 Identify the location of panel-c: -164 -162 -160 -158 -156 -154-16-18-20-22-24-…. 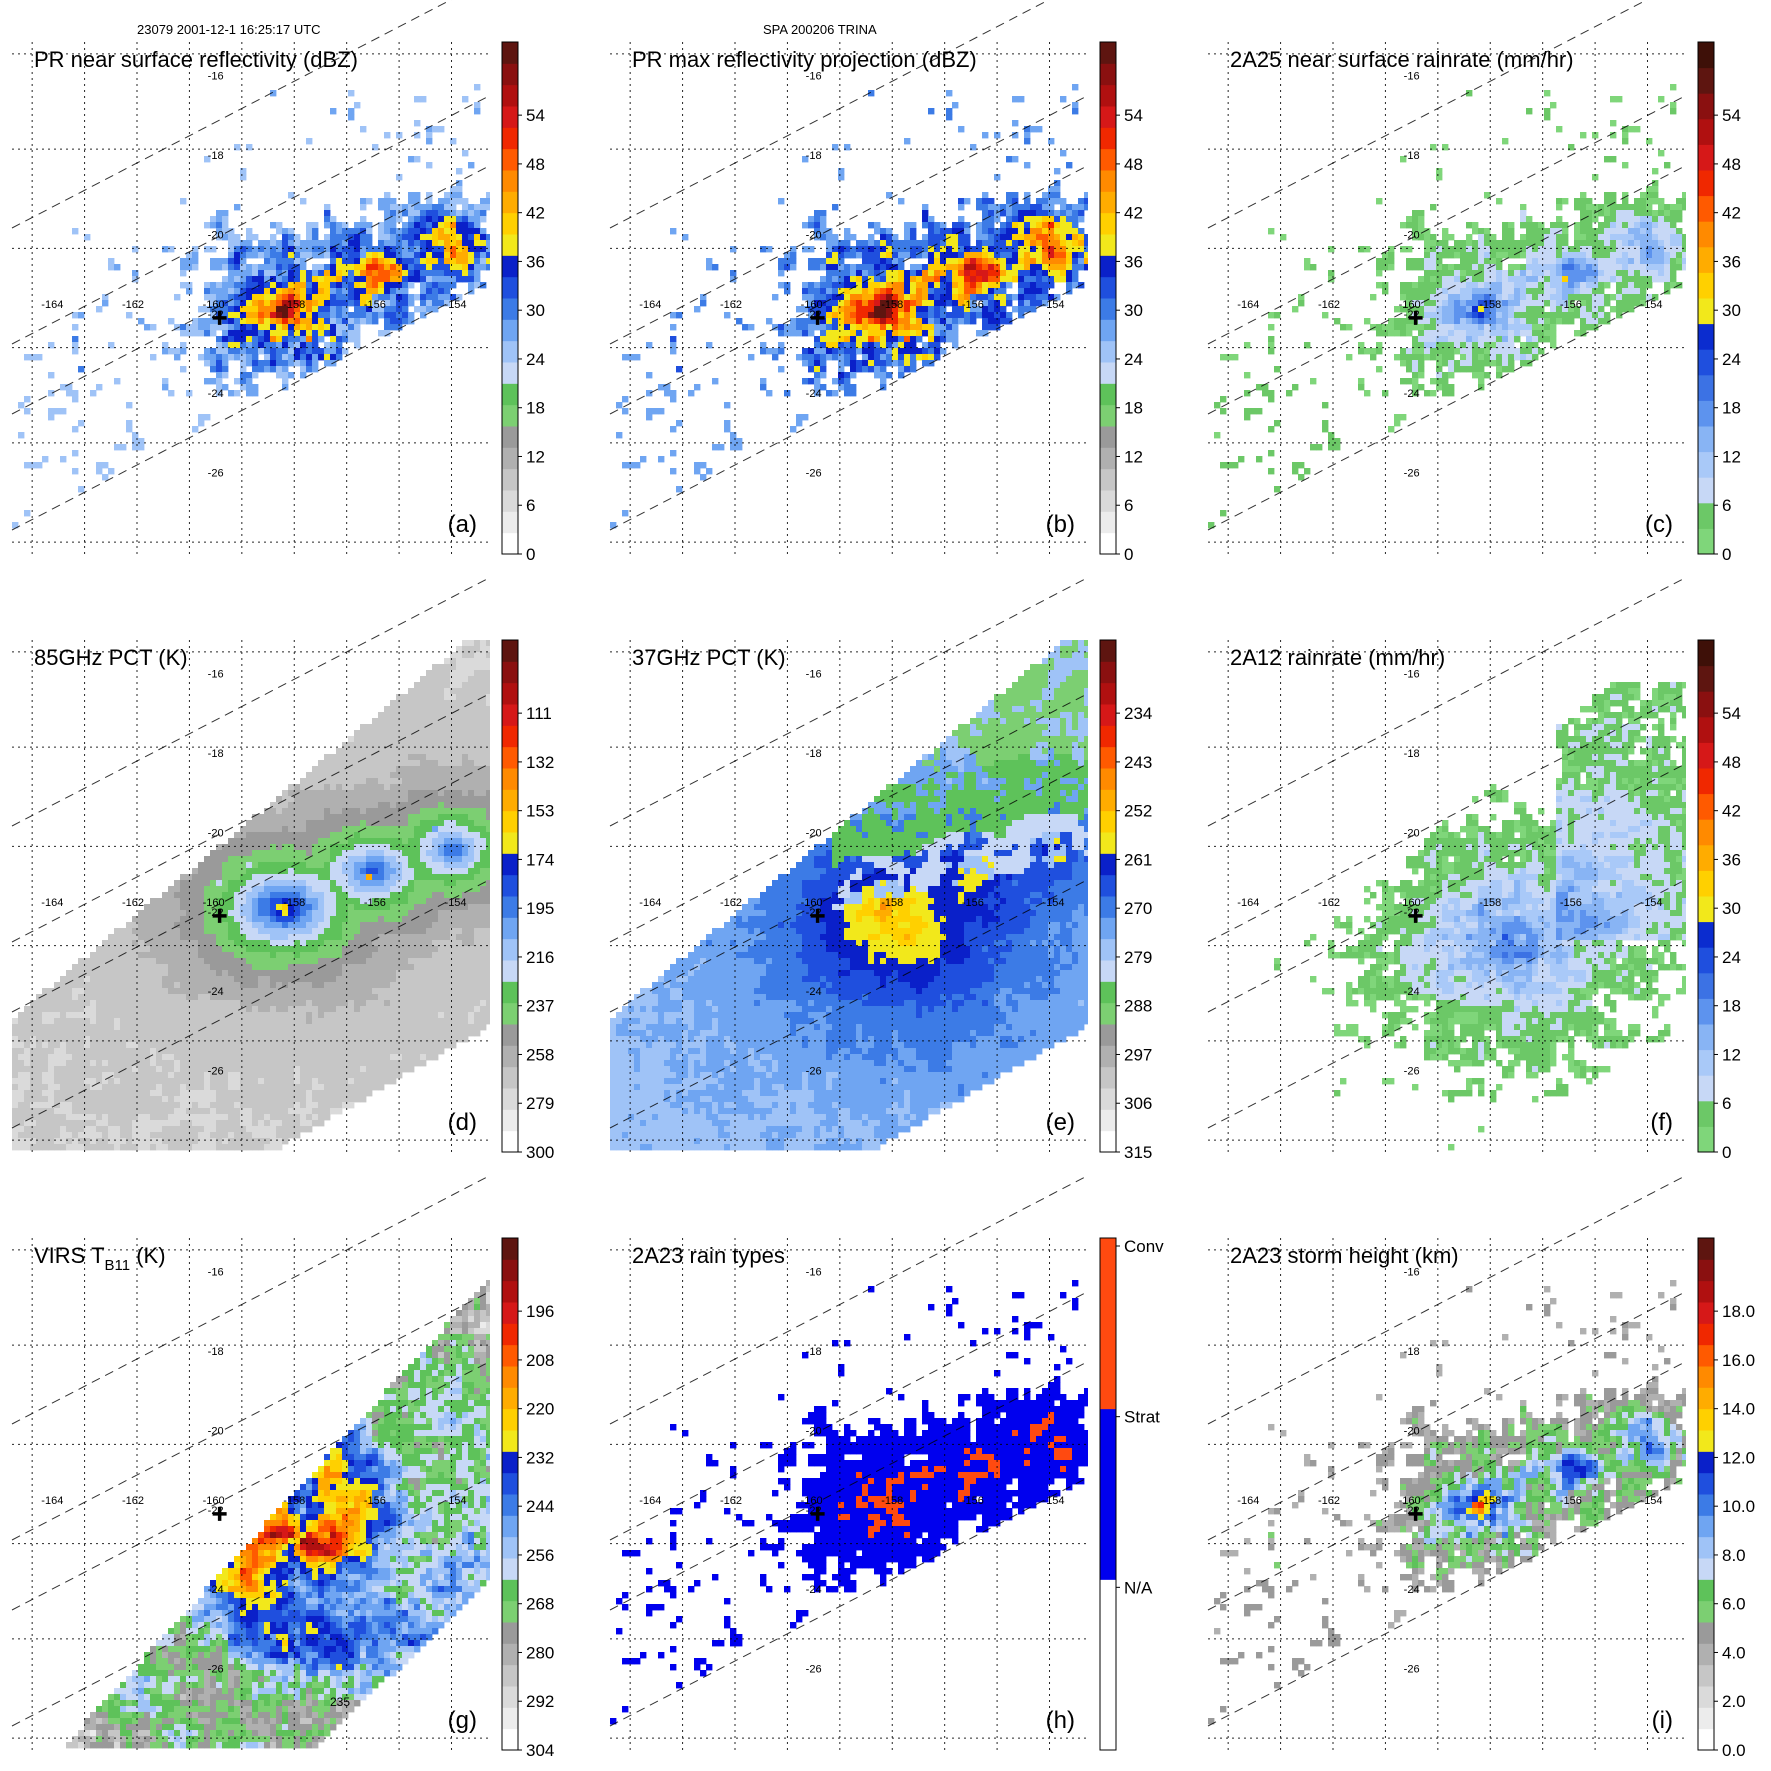
(1474, 282).